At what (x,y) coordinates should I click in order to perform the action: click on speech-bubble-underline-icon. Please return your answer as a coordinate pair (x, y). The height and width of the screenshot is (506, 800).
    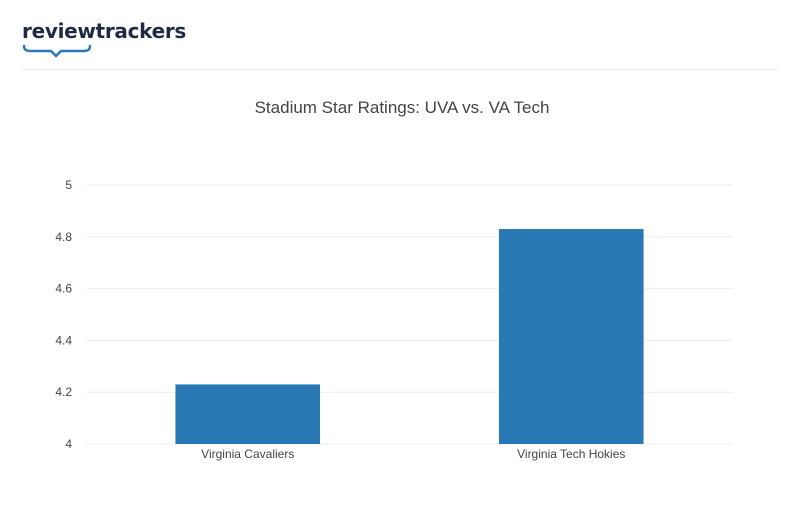
    Looking at the image, I should click on (57, 51).